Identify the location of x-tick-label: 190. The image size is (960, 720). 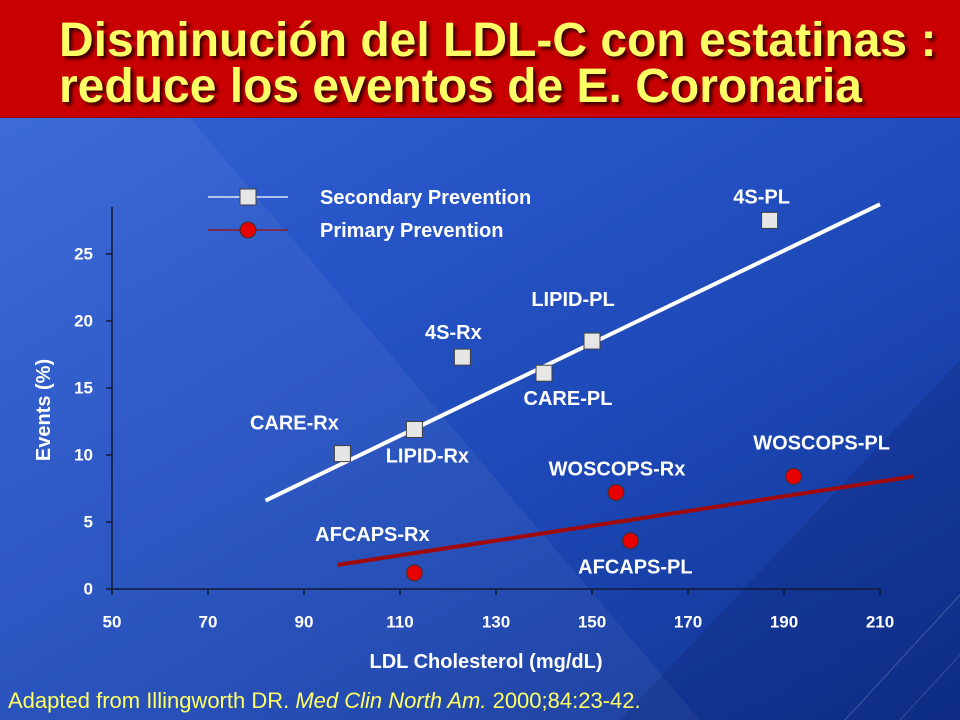
(784, 622).